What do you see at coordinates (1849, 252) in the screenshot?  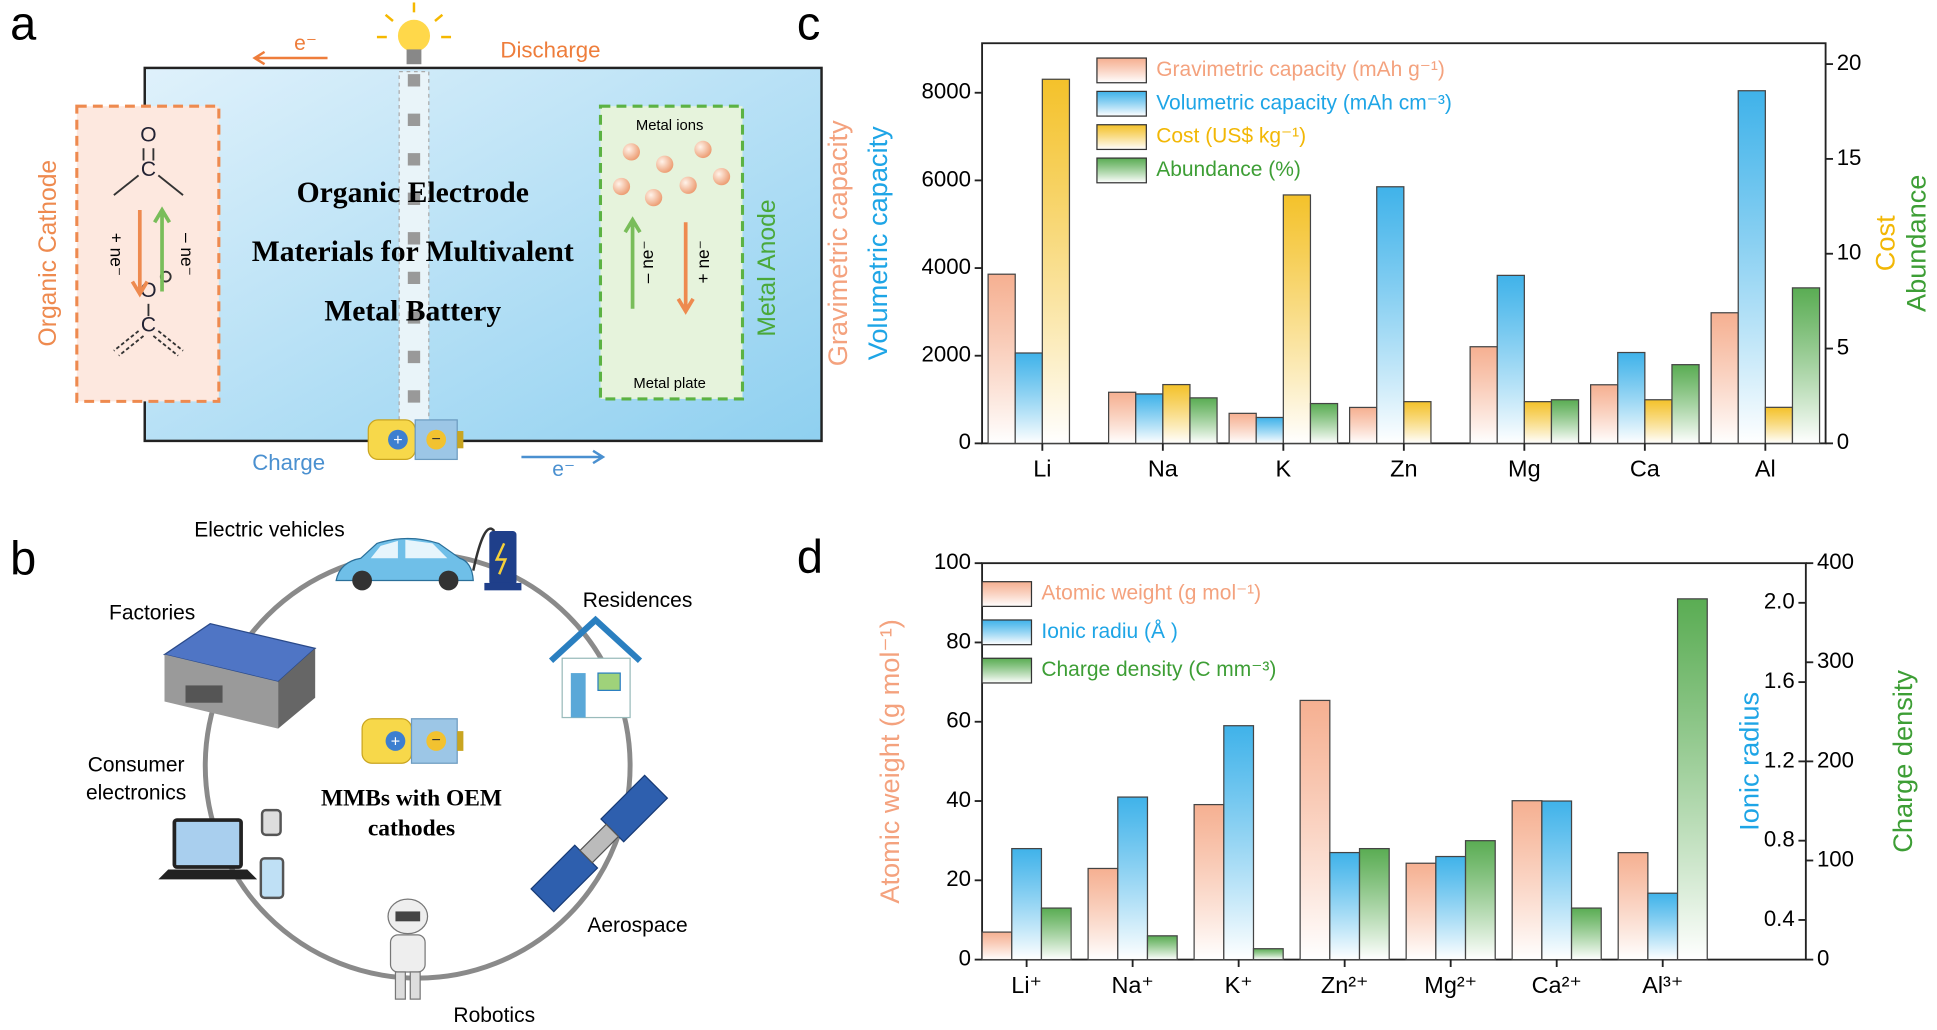 I see `tick-label: 10` at bounding box center [1849, 252].